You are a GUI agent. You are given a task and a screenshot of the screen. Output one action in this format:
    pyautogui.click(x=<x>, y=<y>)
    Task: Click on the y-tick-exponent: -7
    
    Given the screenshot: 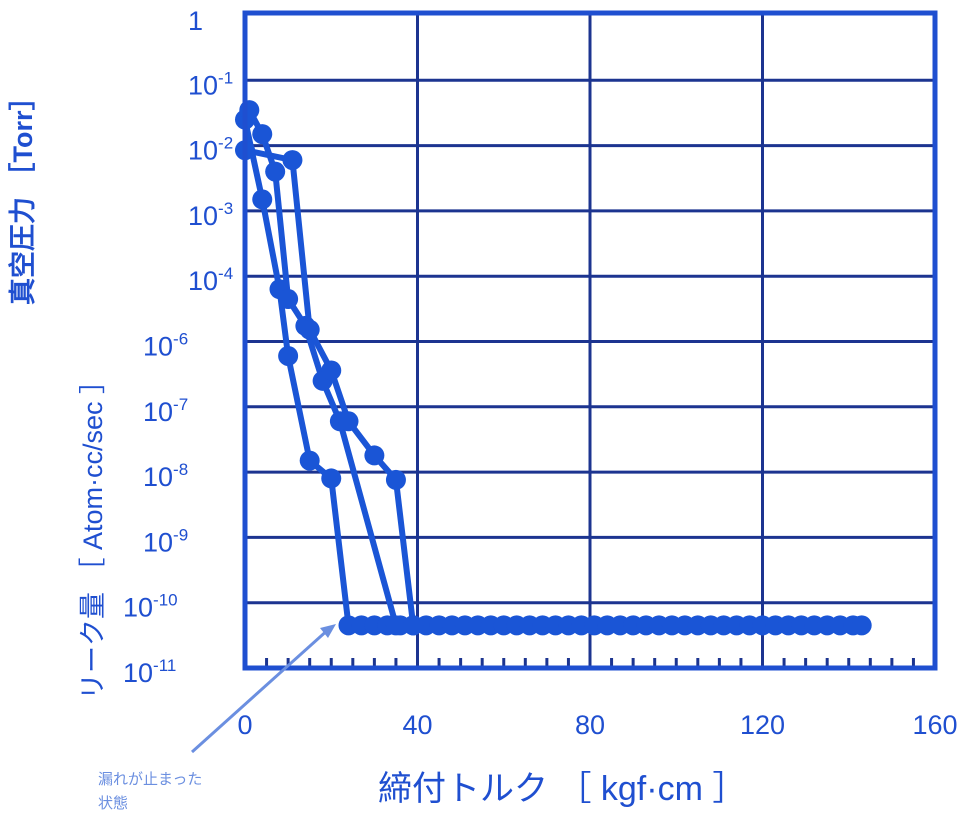 What is the action you would take?
    pyautogui.click(x=180, y=404)
    